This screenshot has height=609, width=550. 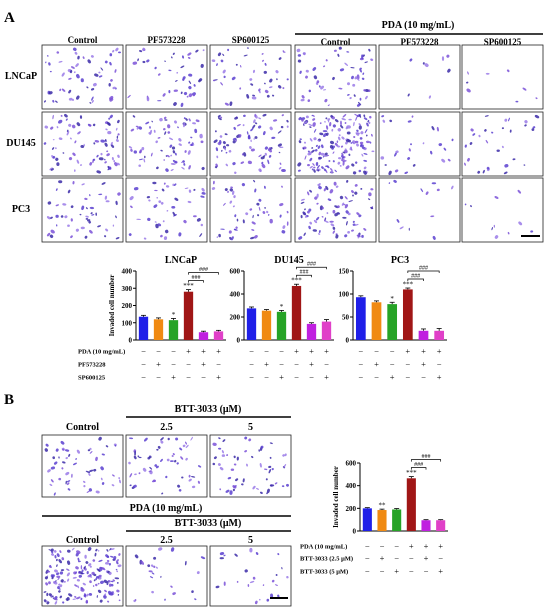 I want to click on condition-sign: −, so click(x=407, y=377).